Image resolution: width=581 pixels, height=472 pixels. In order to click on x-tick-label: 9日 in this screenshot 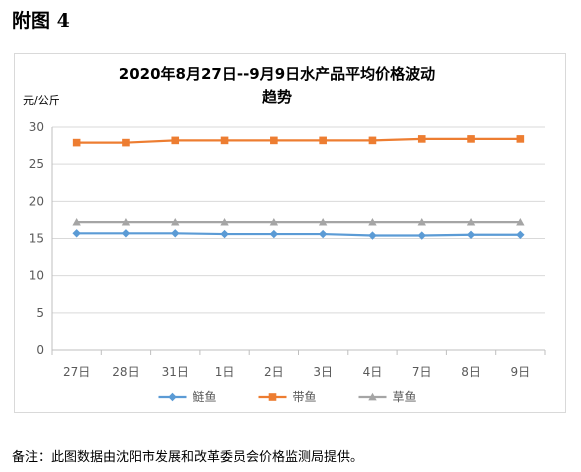, I will do `click(521, 372)`.